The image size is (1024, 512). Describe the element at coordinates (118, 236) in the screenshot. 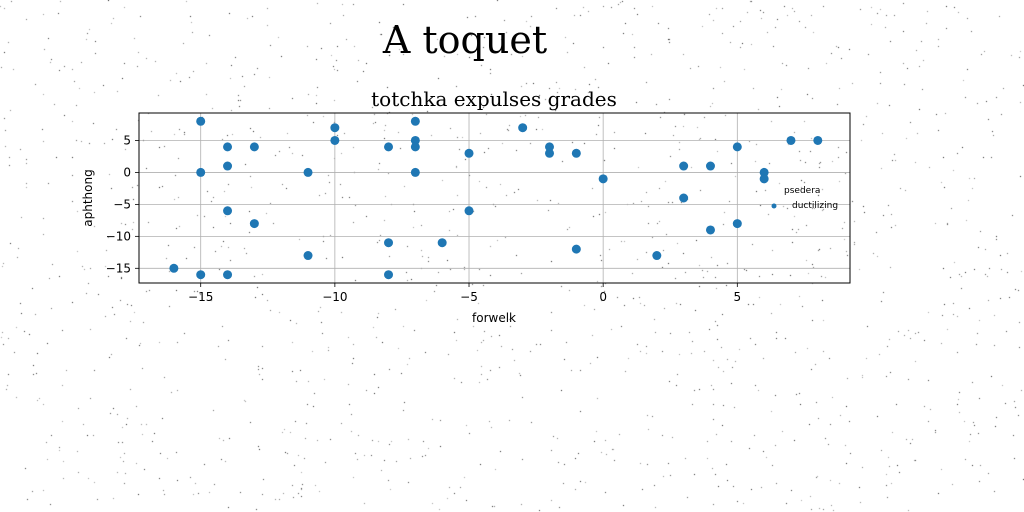

I see `y-tick-label: −10` at that location.